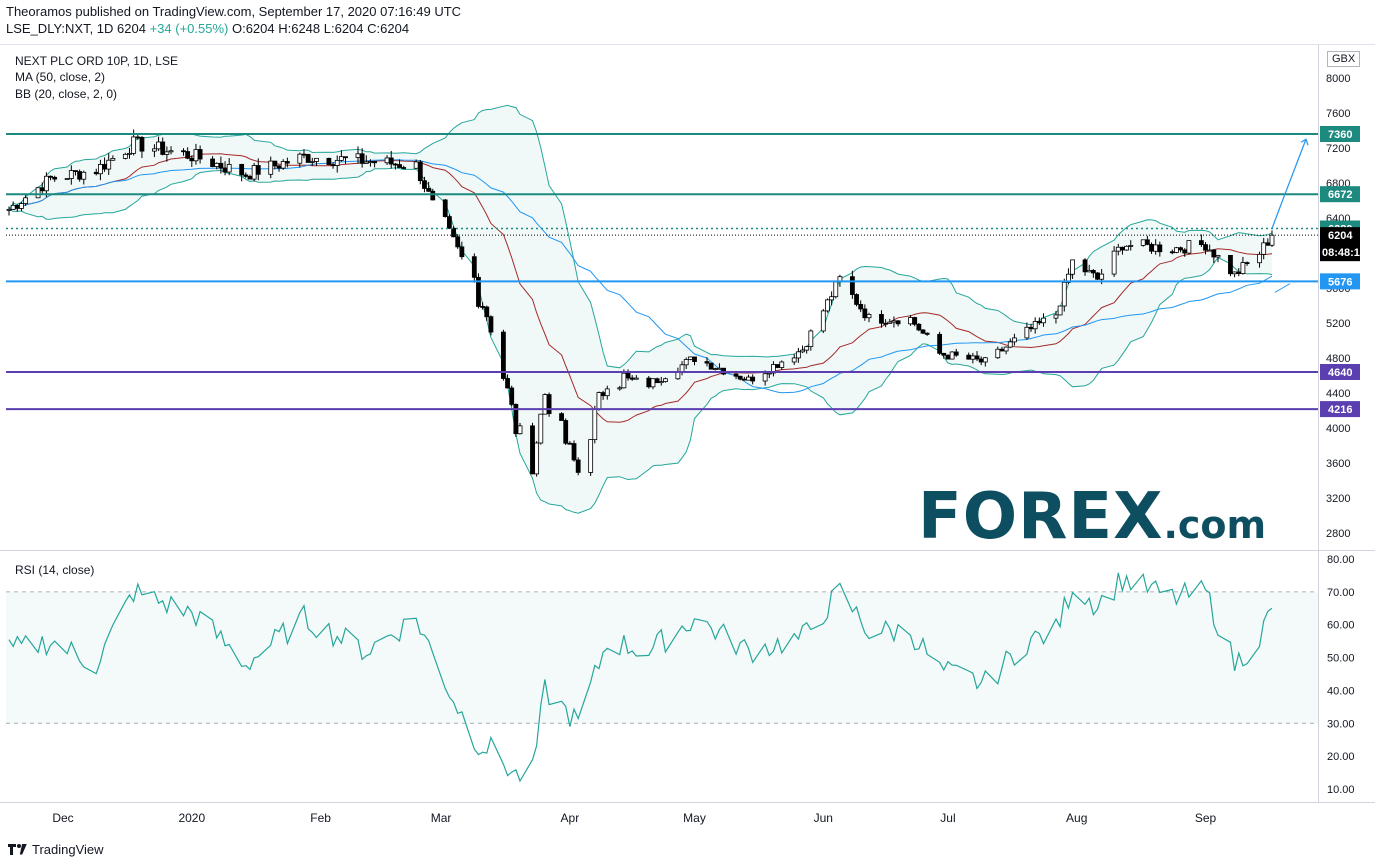 This screenshot has width=1375, height=868. Describe the element at coordinates (66, 94) in the screenshot. I see `bb-indicator-label: BB (20, close, 2, 0)` at that location.